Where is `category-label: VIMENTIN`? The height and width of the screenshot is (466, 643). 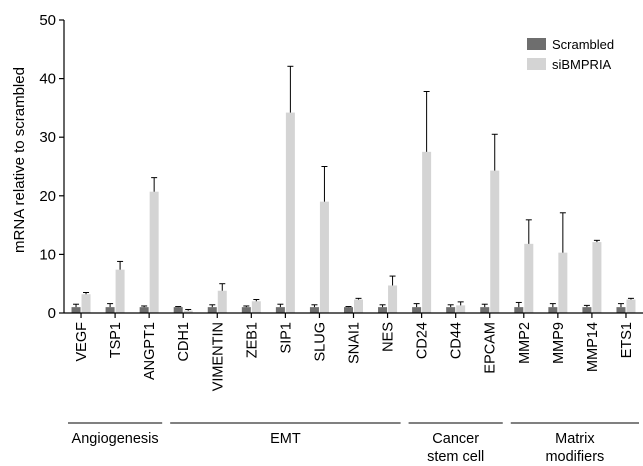
category-label: VIMENTIN is located at coordinates (218, 356).